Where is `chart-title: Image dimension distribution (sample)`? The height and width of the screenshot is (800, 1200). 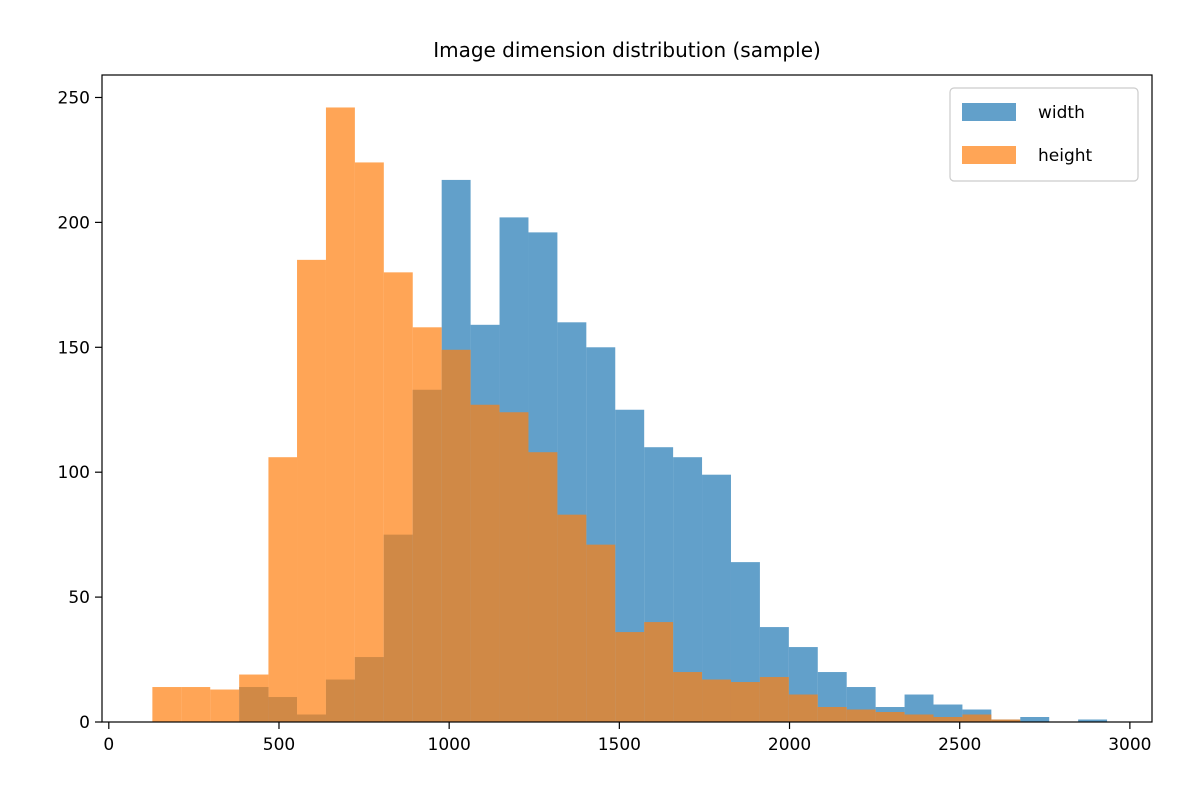 chart-title: Image dimension distribution (sample) is located at coordinates (627, 50).